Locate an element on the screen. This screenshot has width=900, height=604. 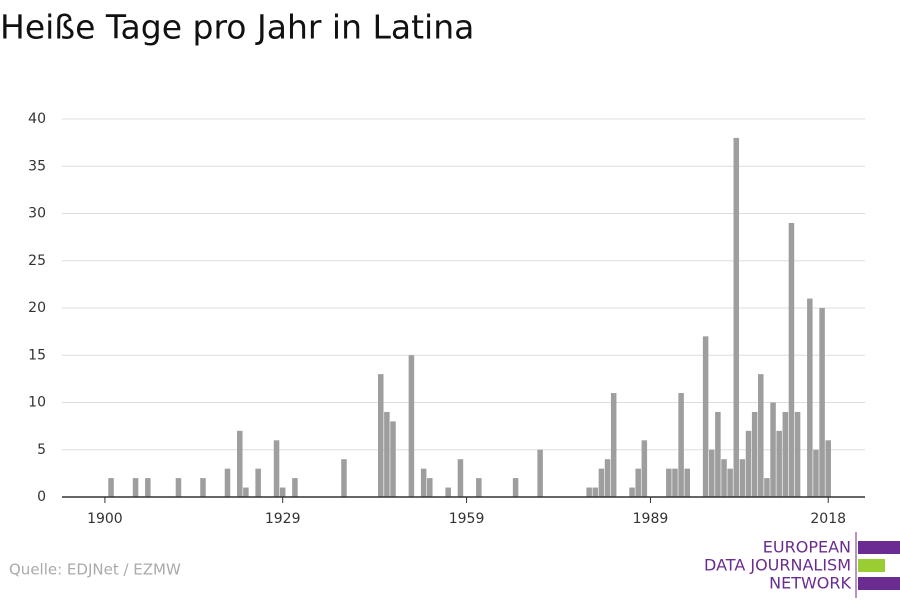
logo-text: NETWORK is located at coordinates (810, 583).